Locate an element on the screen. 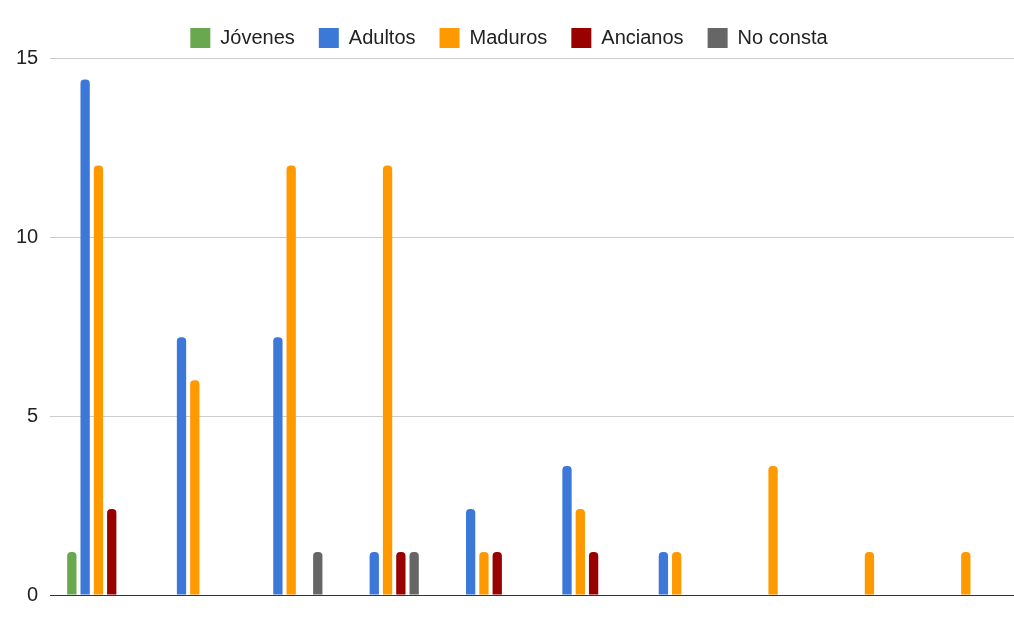 Image resolution: width=1014 pixels, height=619 pixels. y-tick-label: 10 is located at coordinates (27, 235).